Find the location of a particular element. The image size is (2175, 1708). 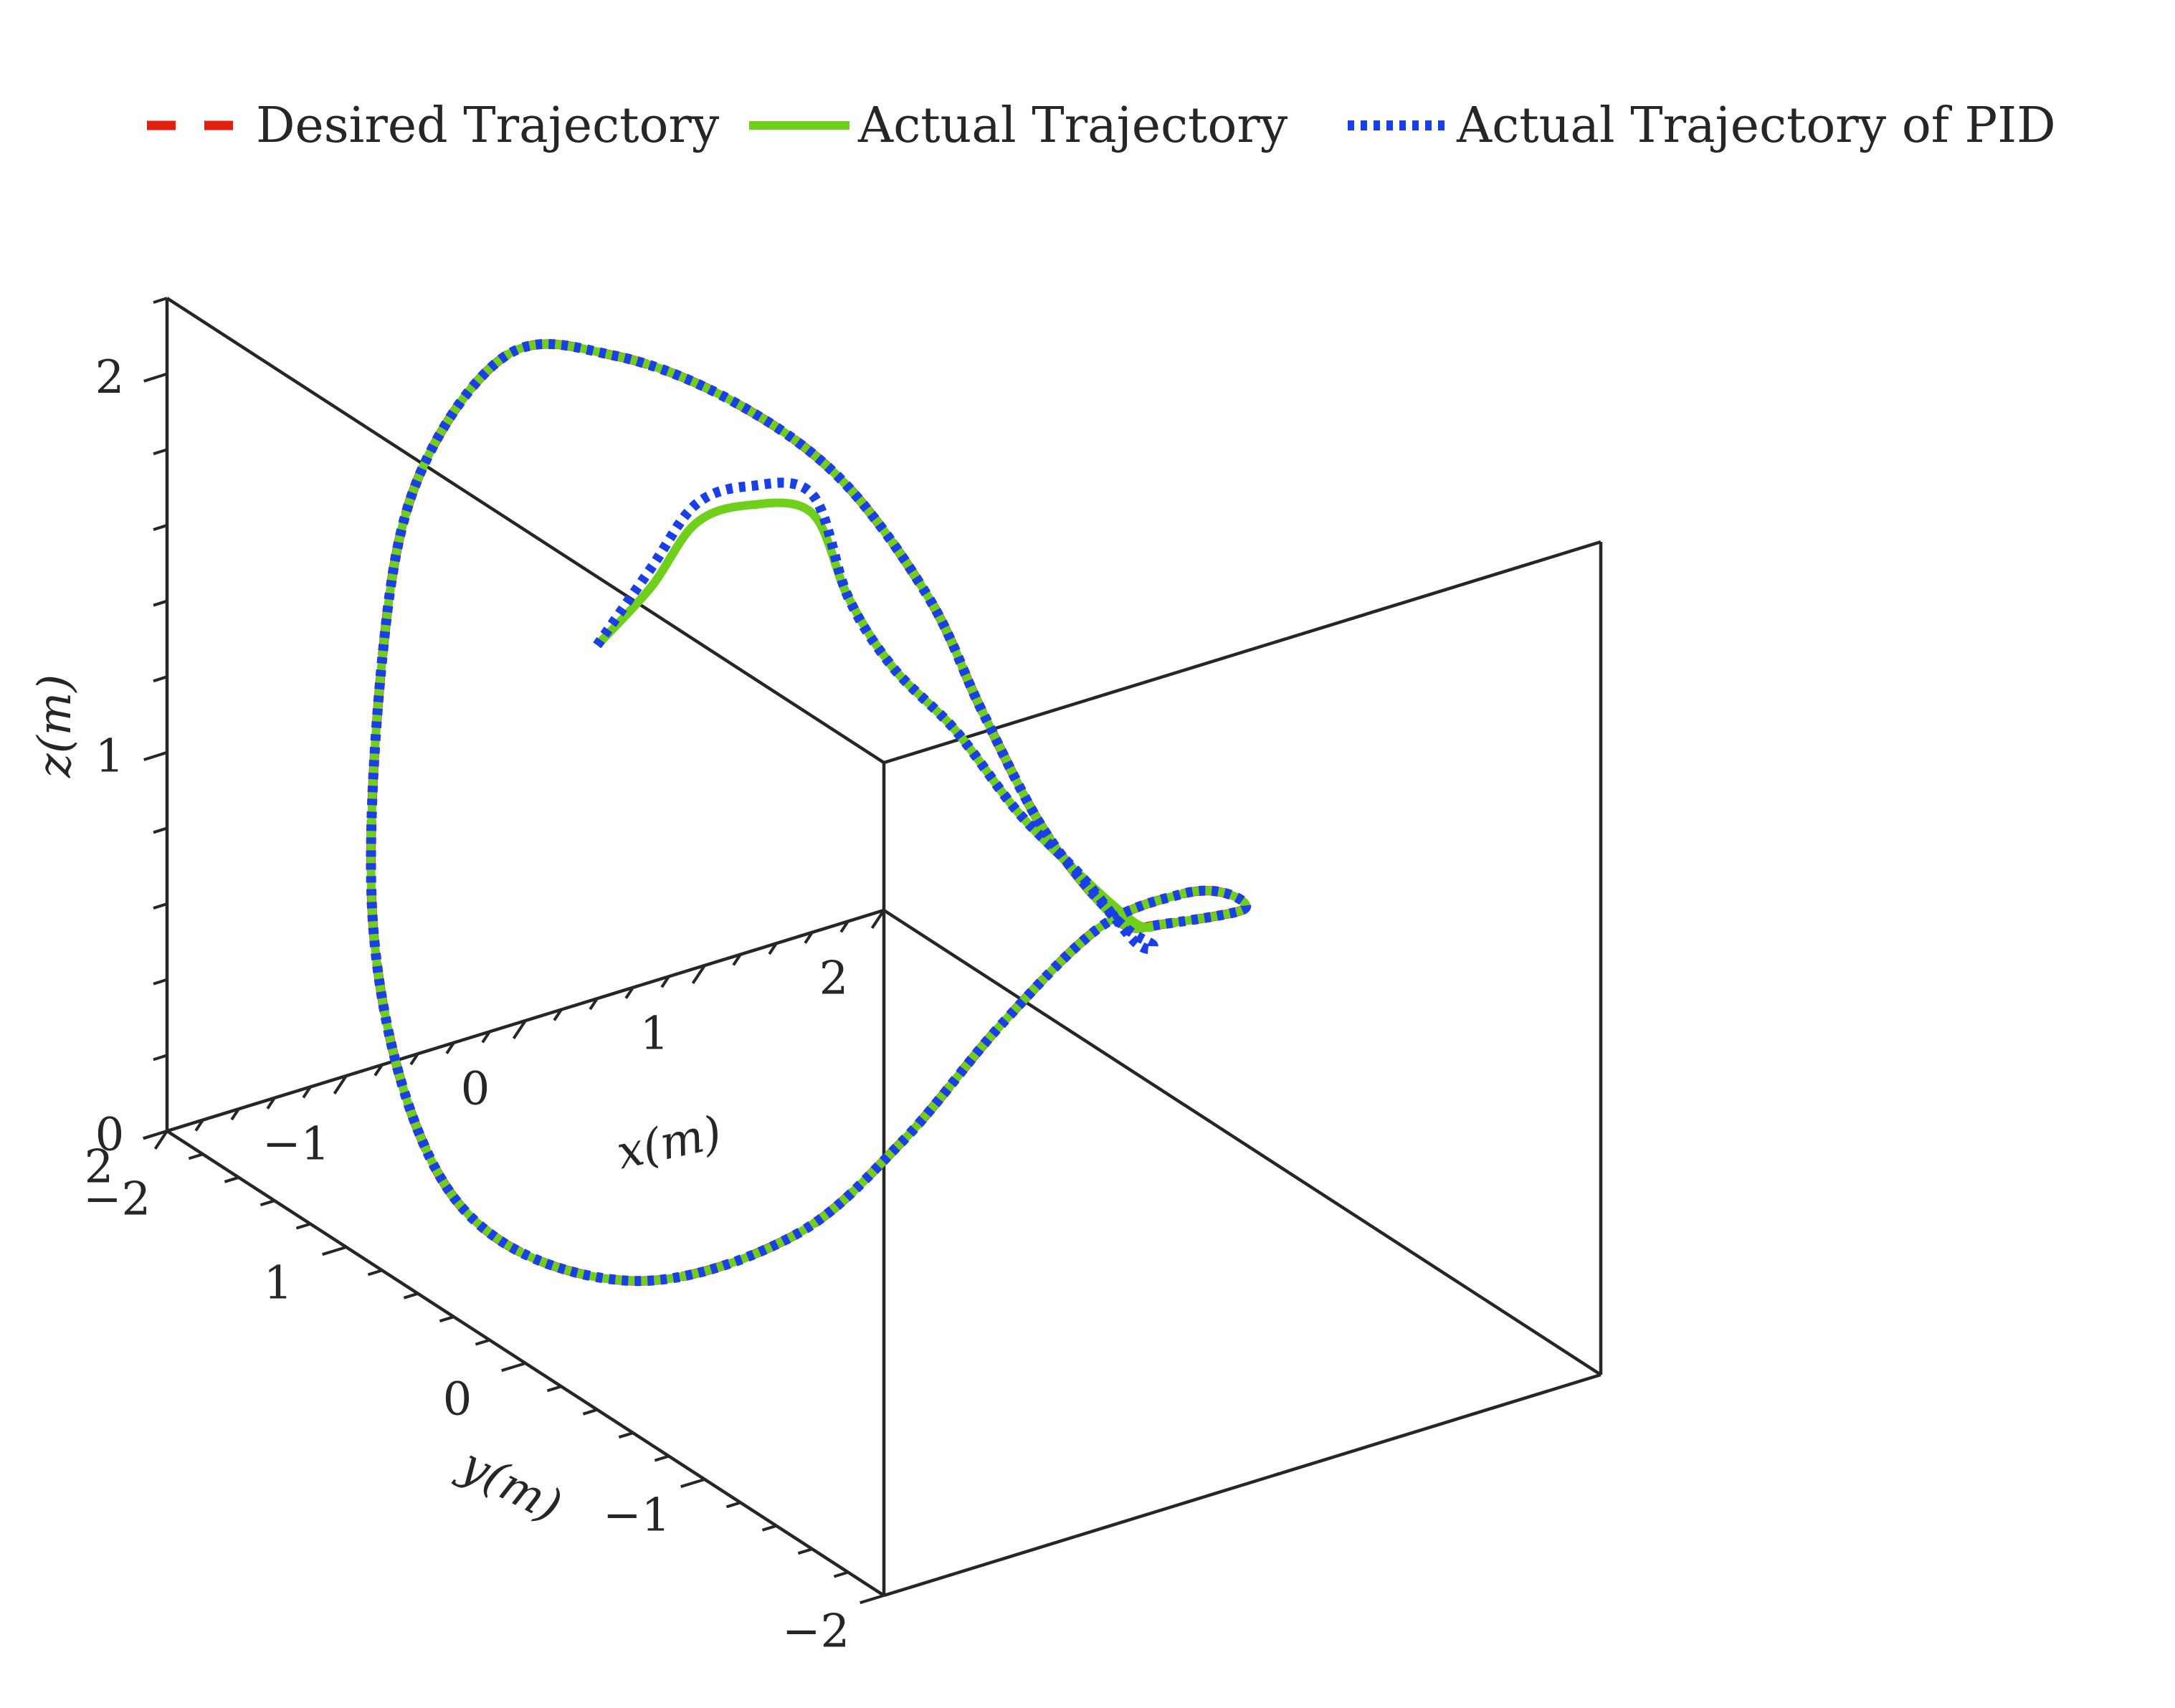

y-axis-label: y(m) is located at coordinates (510, 1485).